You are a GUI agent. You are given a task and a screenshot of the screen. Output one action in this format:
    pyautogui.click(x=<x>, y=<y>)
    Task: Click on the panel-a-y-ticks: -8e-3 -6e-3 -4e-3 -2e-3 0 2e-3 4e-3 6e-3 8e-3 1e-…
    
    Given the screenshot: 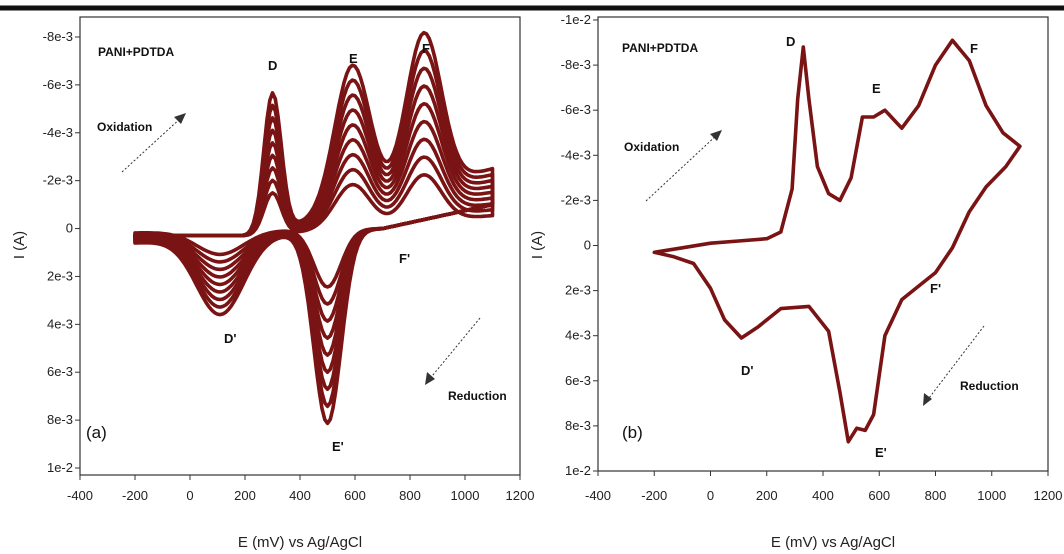 What is the action you would take?
    pyautogui.click(x=61, y=252)
    